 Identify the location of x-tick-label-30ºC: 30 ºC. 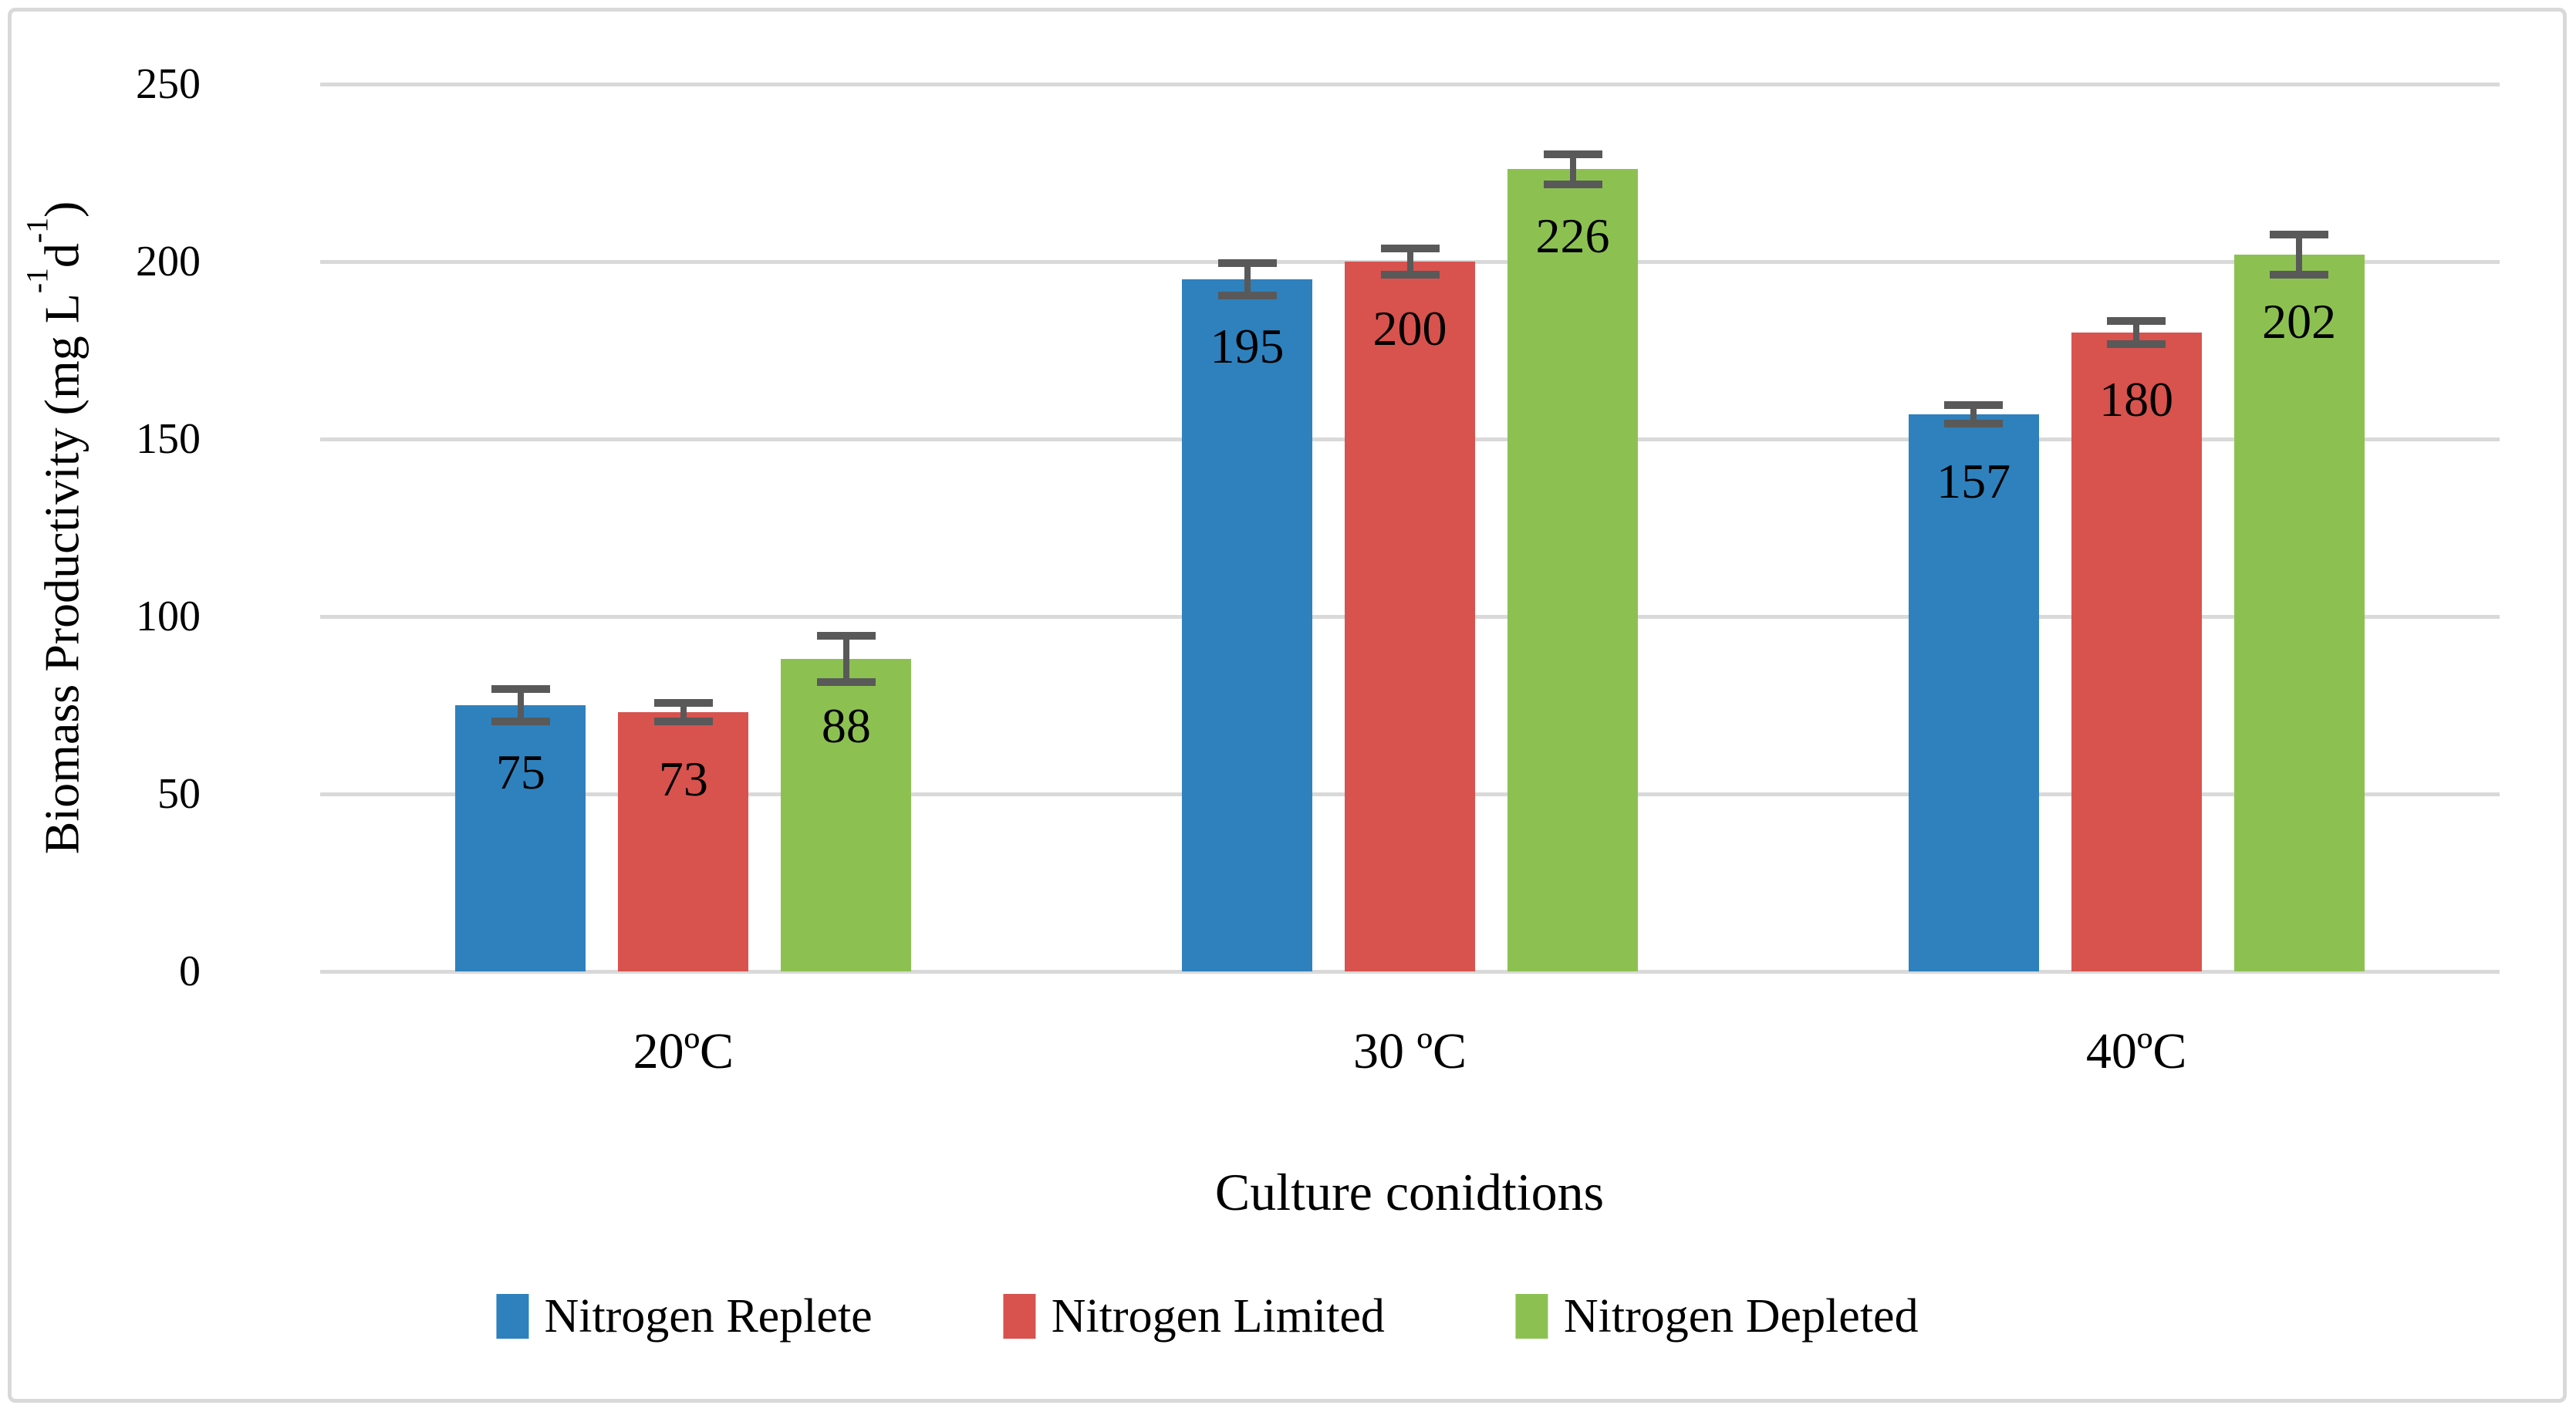
(1410, 1051).